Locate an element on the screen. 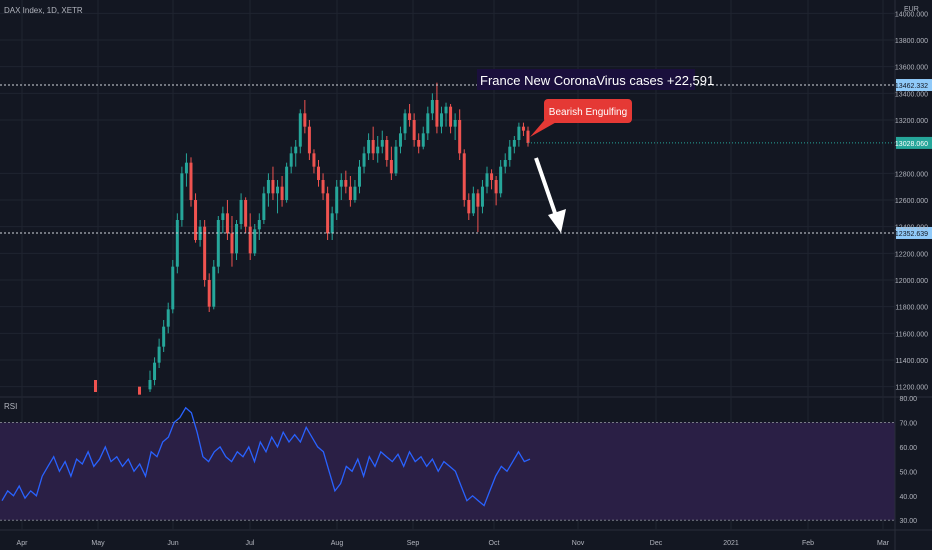 Image resolution: width=932 pixels, height=550 pixels. price-tick-label: 11800.000 is located at coordinates (911, 308).